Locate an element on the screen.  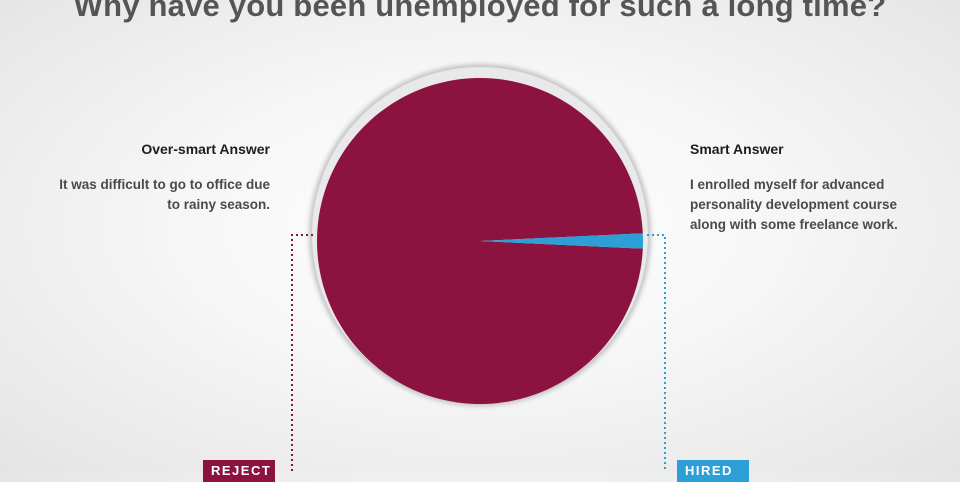
smart-body-line: personality development course is located at coordinates (794, 204).